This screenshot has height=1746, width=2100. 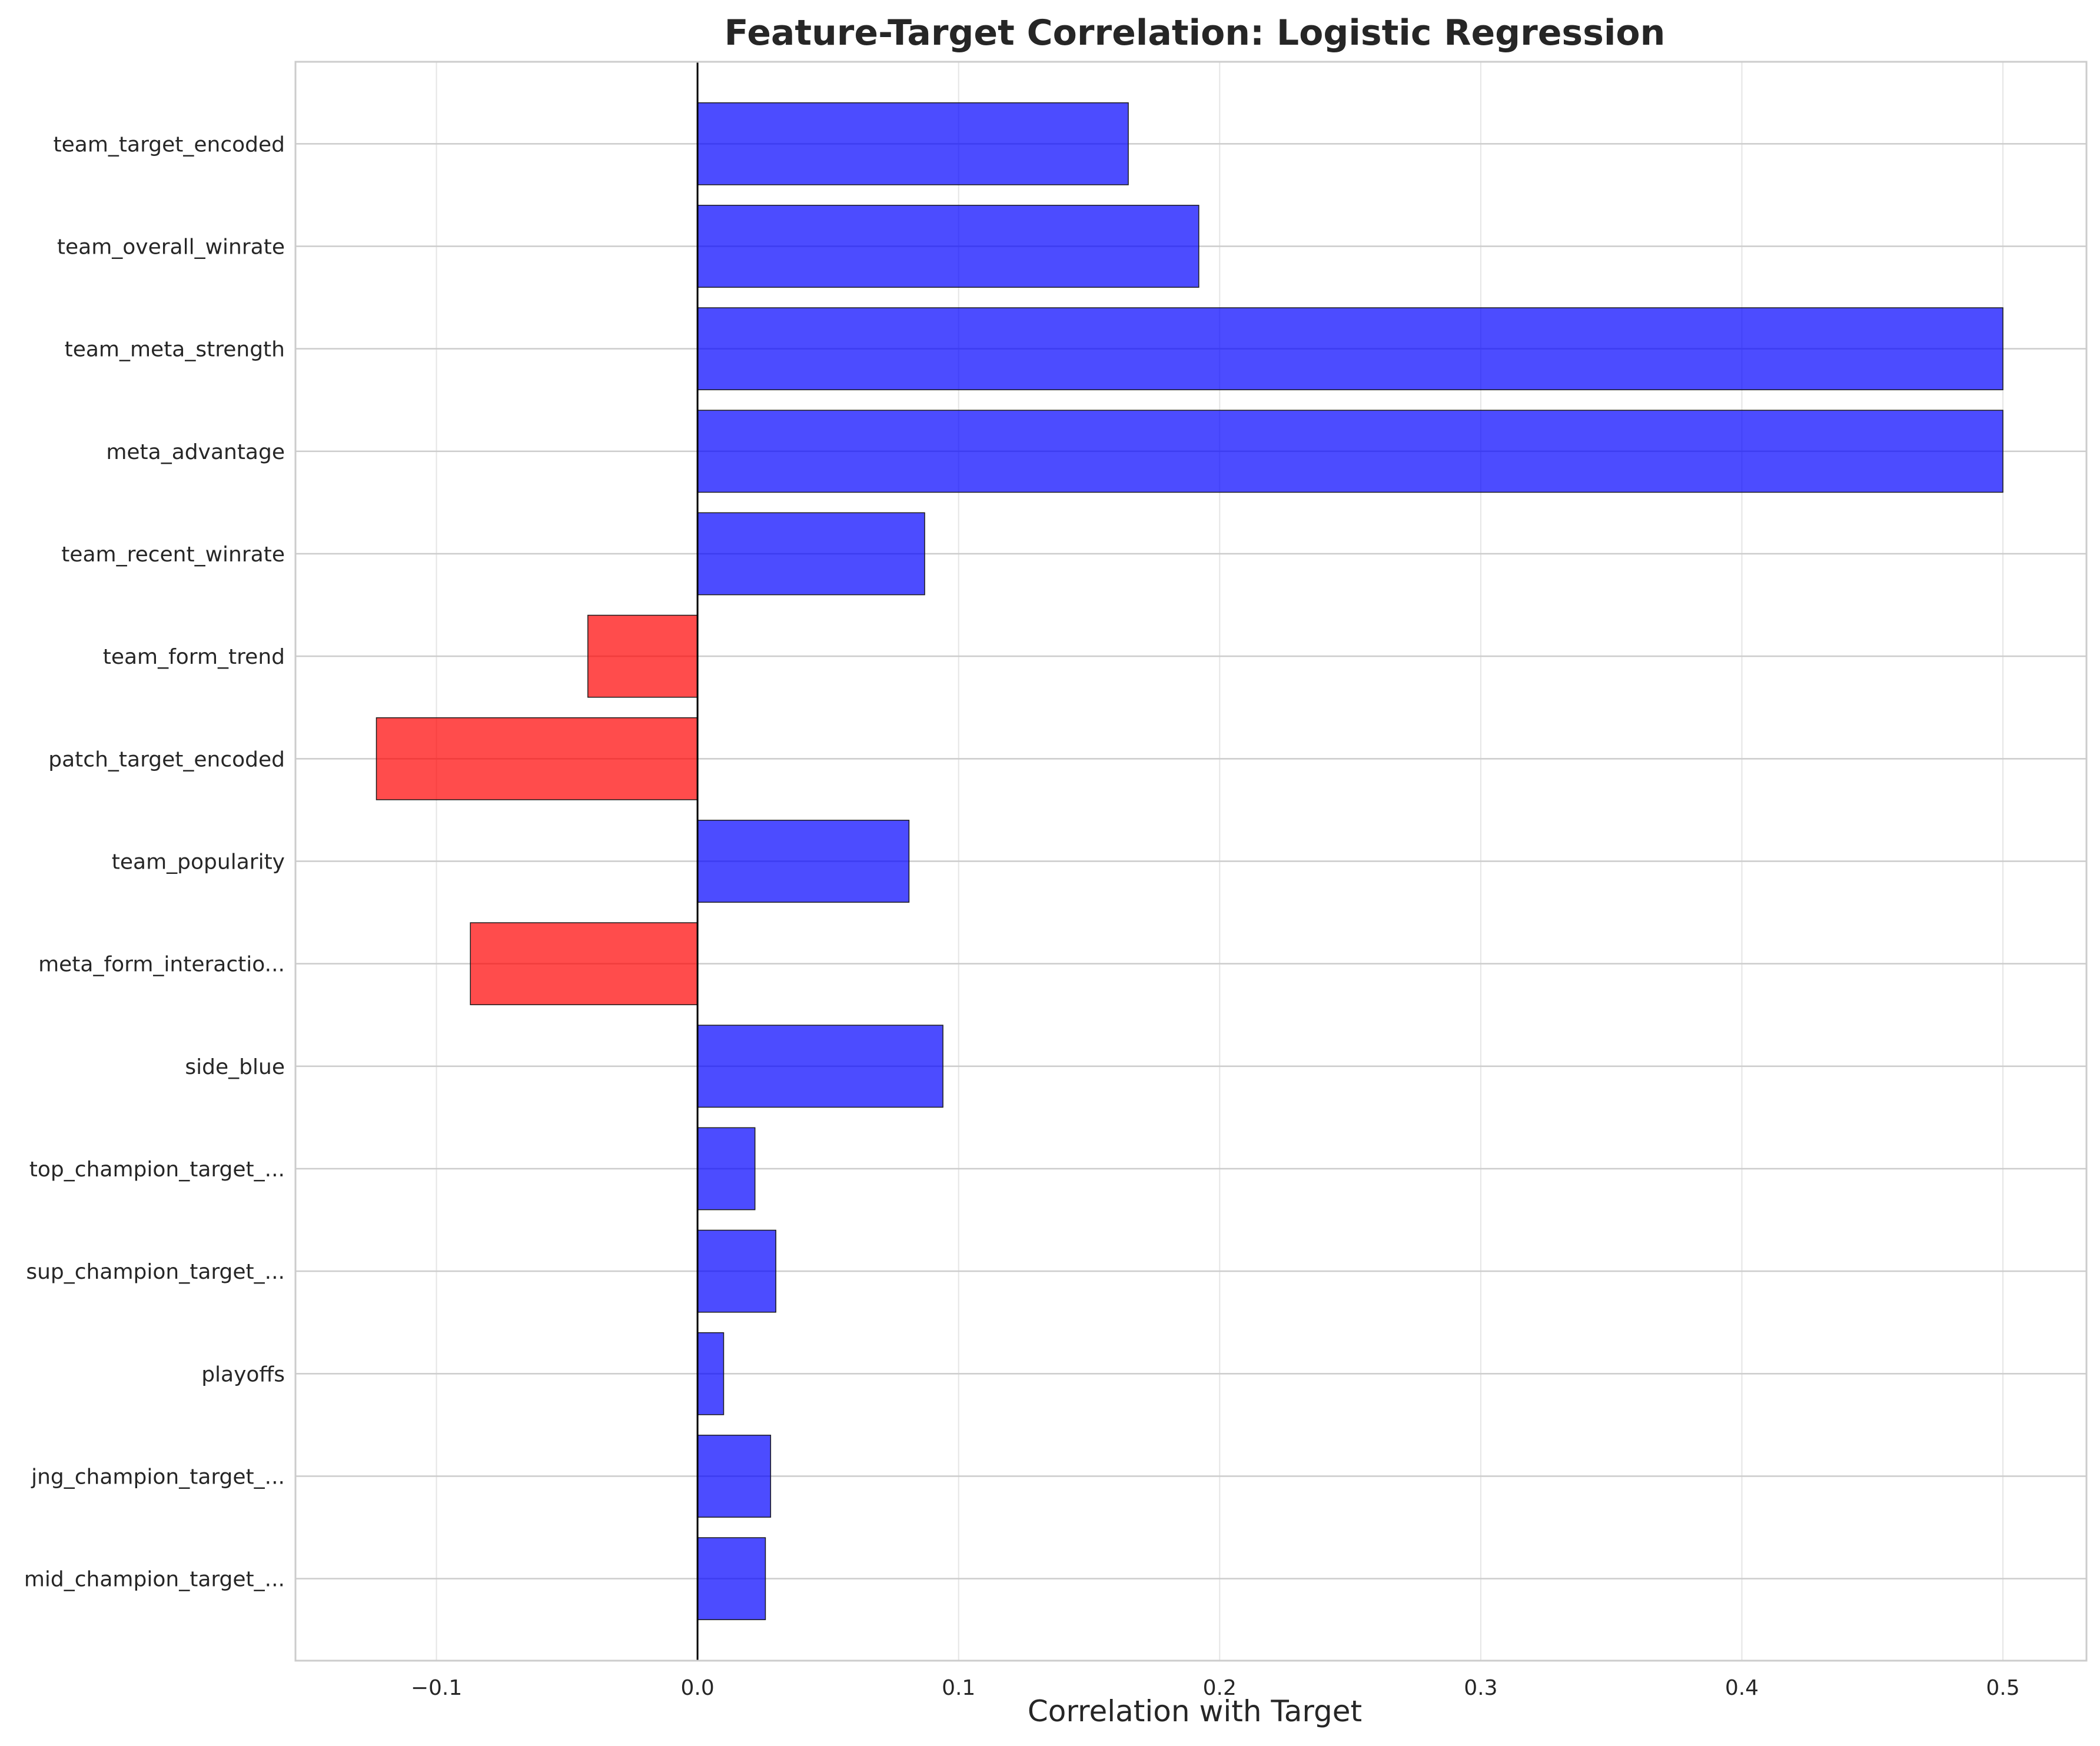 What do you see at coordinates (1480, 1688) in the screenshot?
I see `x-tick-label: 0.3` at bounding box center [1480, 1688].